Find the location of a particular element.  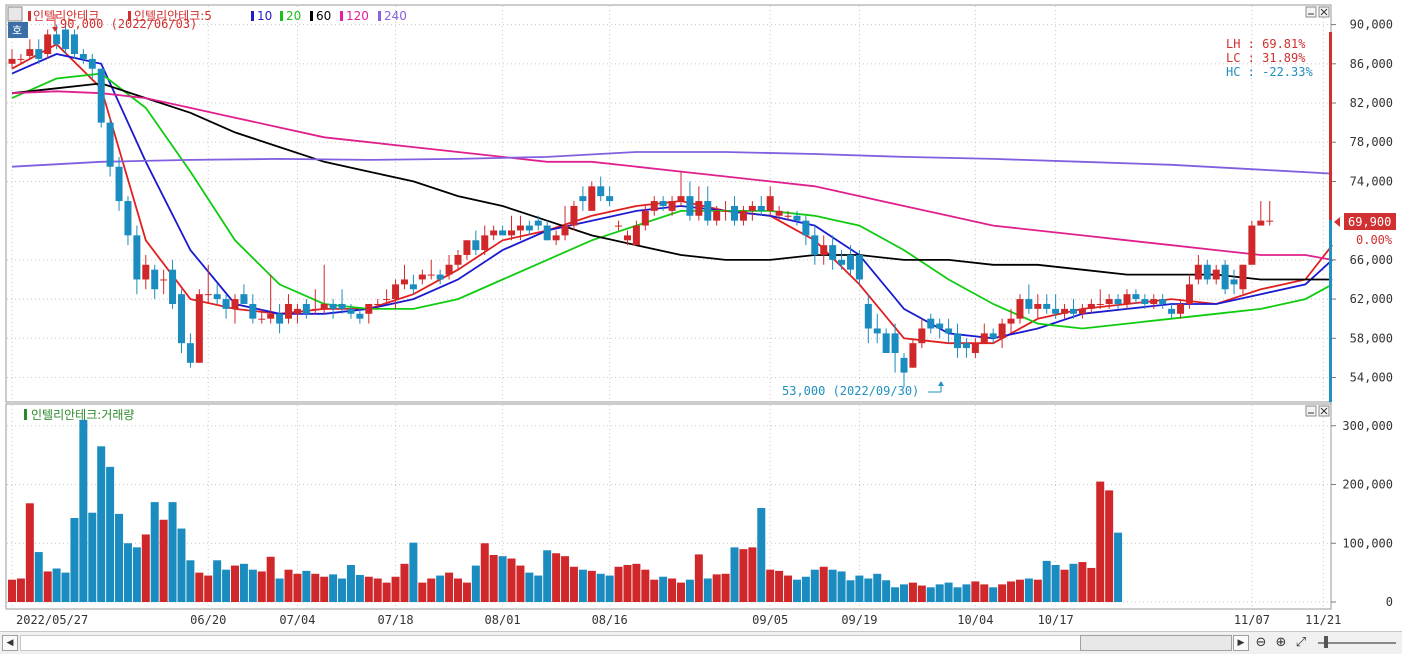

price-tick-label: 54,000 is located at coordinates (1371, 377).